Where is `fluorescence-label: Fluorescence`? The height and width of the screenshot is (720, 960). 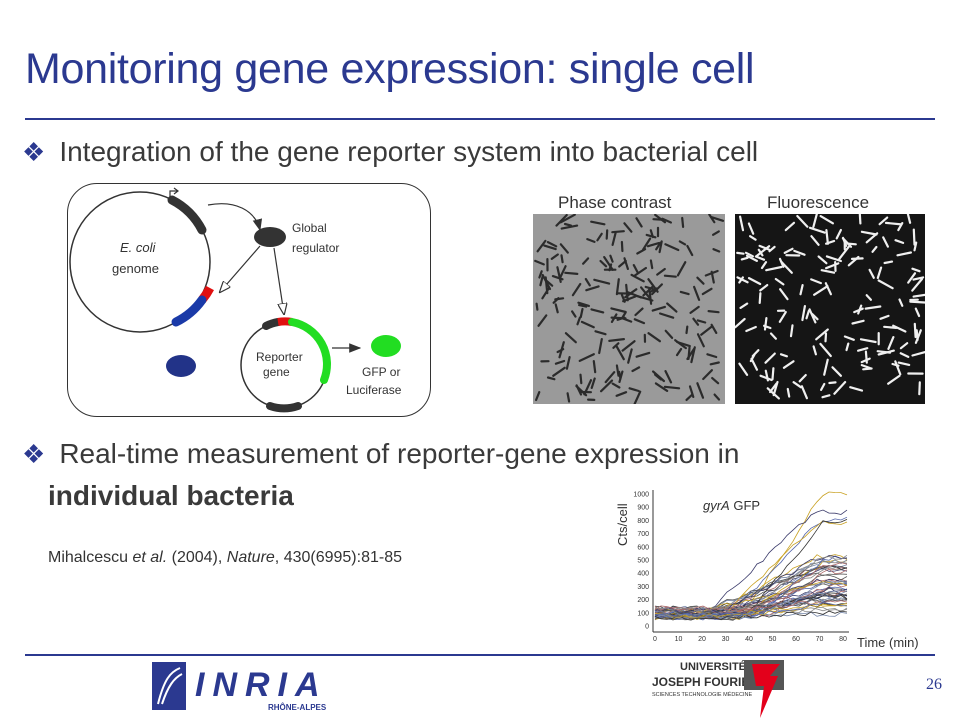
fluorescence-label: Fluorescence is located at coordinates (818, 202).